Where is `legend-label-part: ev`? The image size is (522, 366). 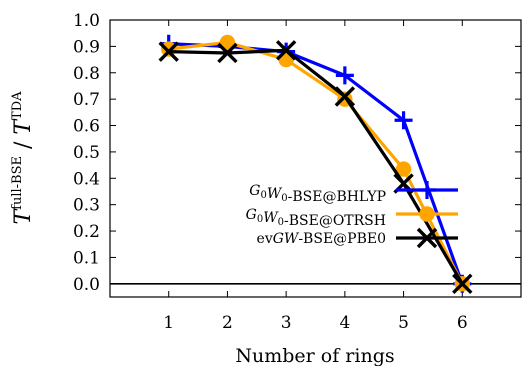 legend-label-part: ev is located at coordinates (265, 239).